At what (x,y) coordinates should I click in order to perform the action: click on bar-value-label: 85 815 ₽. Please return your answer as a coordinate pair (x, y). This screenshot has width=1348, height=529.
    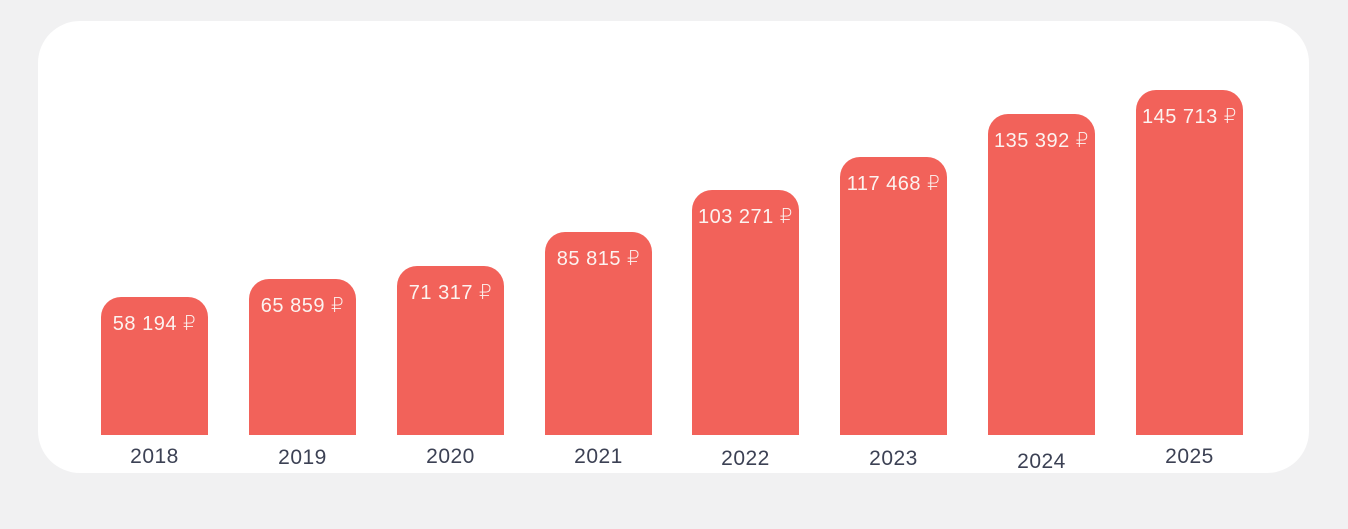
    Looking at the image, I should click on (598, 259).